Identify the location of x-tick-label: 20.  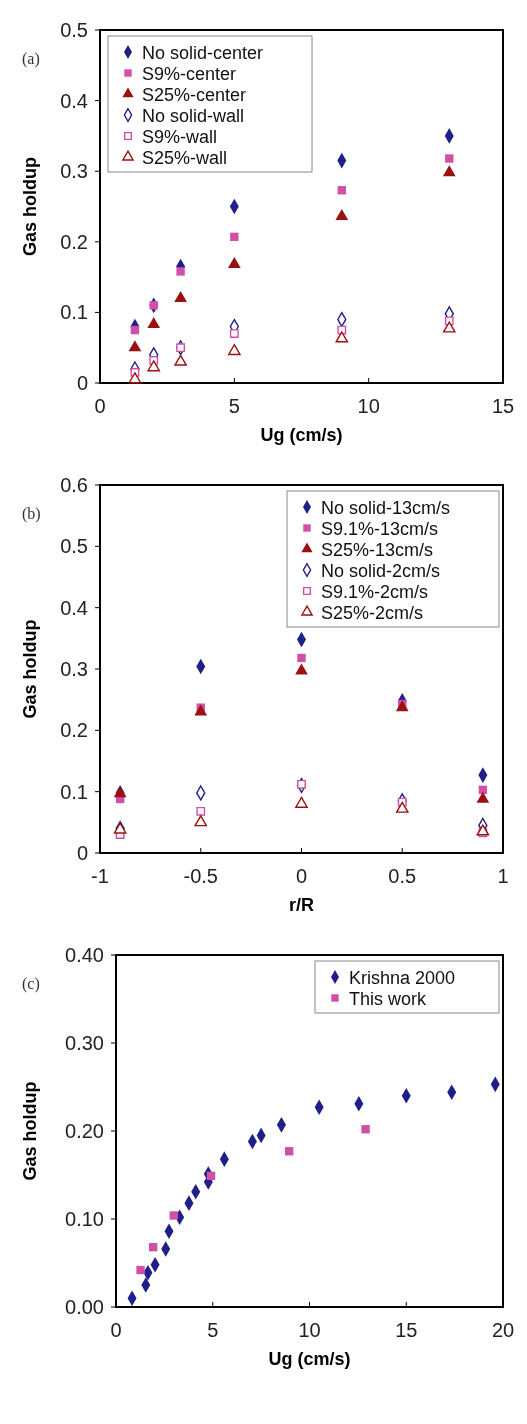
(503, 1330).